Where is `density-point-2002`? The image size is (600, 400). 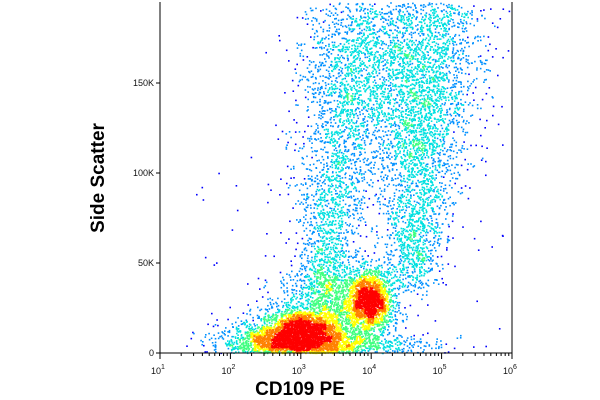
density-point-2002 is located at coordinates (389, 91).